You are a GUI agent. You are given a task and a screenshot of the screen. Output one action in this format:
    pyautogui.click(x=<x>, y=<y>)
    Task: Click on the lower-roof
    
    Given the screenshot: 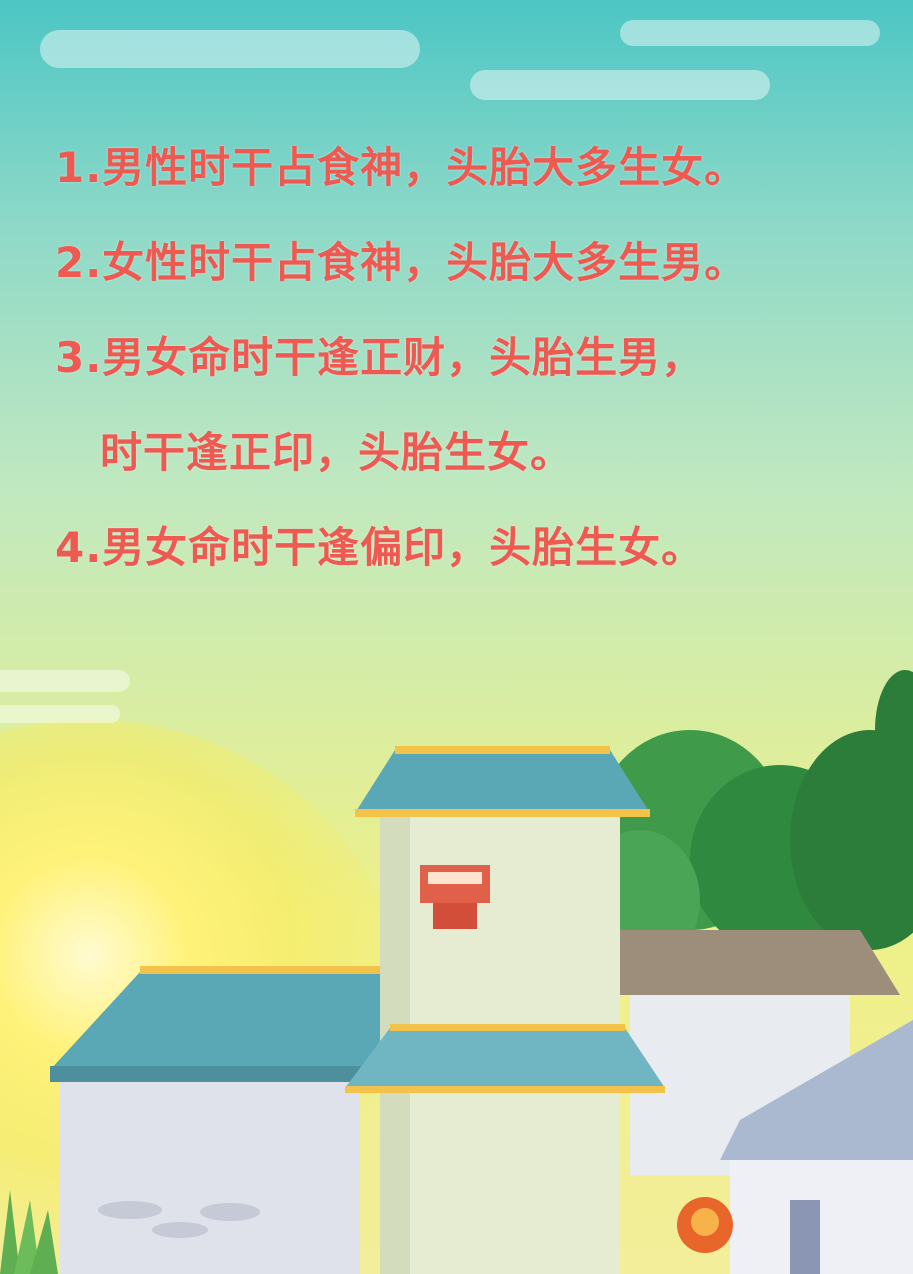 What is the action you would take?
    pyautogui.click(x=505, y=1058)
    